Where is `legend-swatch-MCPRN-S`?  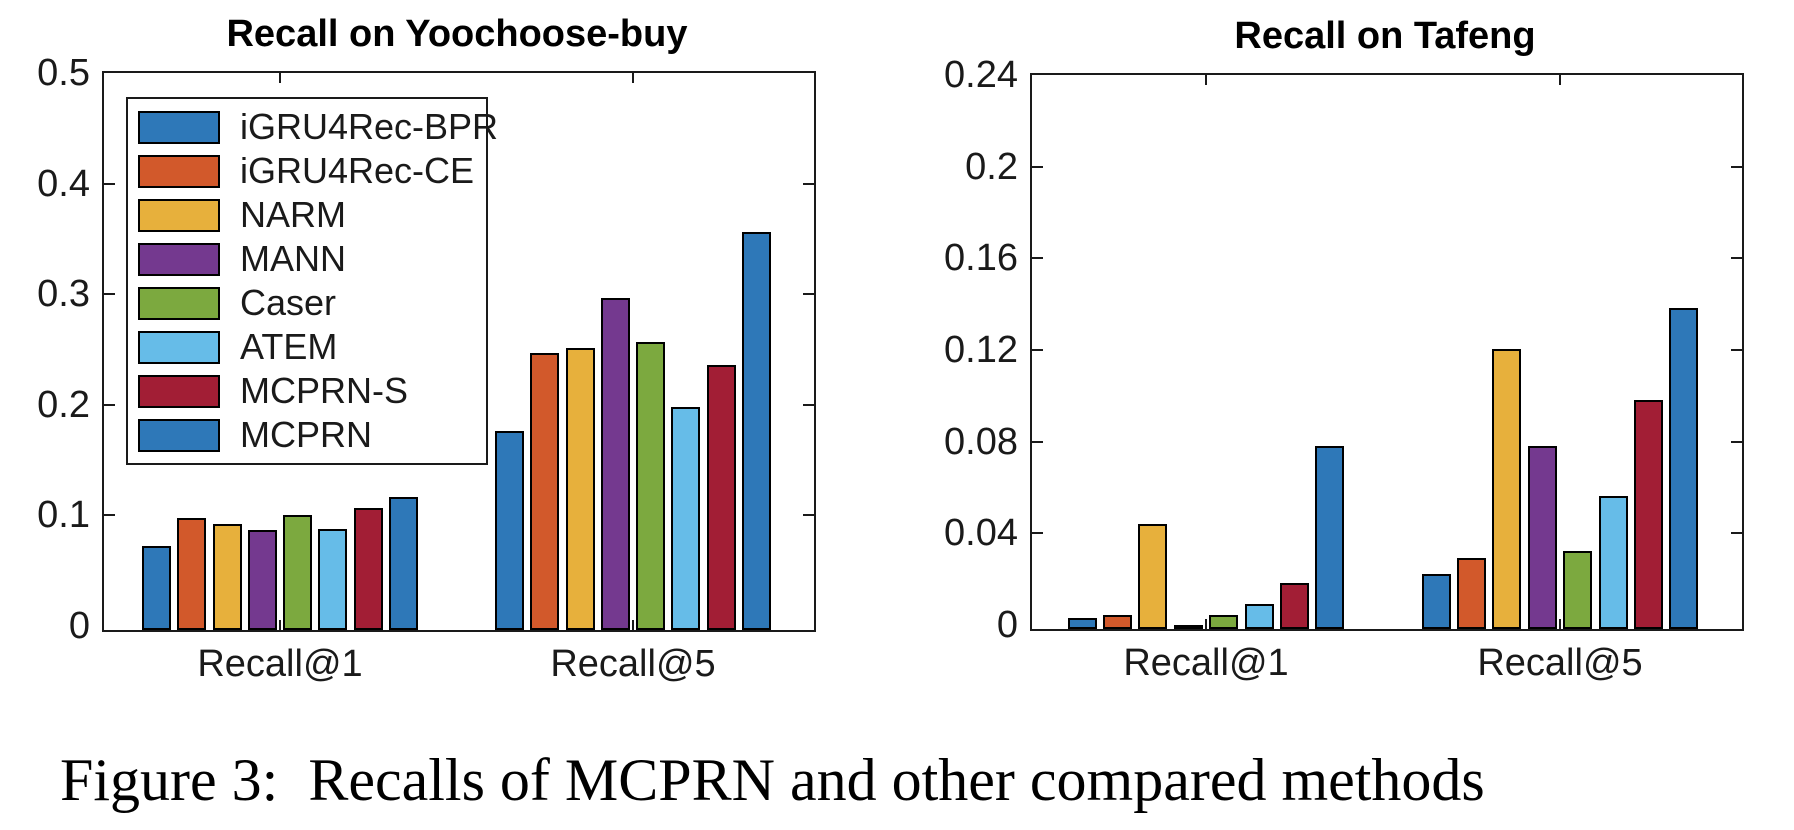
legend-swatch-MCPRN-S is located at coordinates (179, 391).